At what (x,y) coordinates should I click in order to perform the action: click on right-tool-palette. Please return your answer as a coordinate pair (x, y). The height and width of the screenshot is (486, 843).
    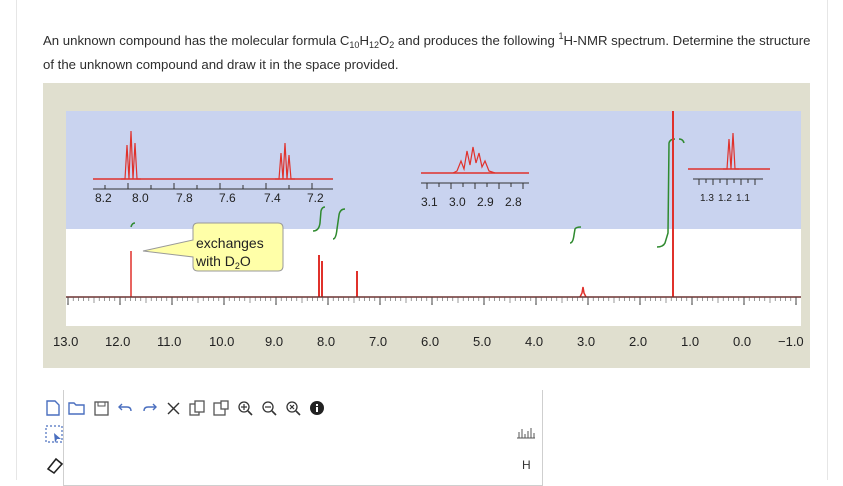
    Looking at the image, I should click on (526, 454).